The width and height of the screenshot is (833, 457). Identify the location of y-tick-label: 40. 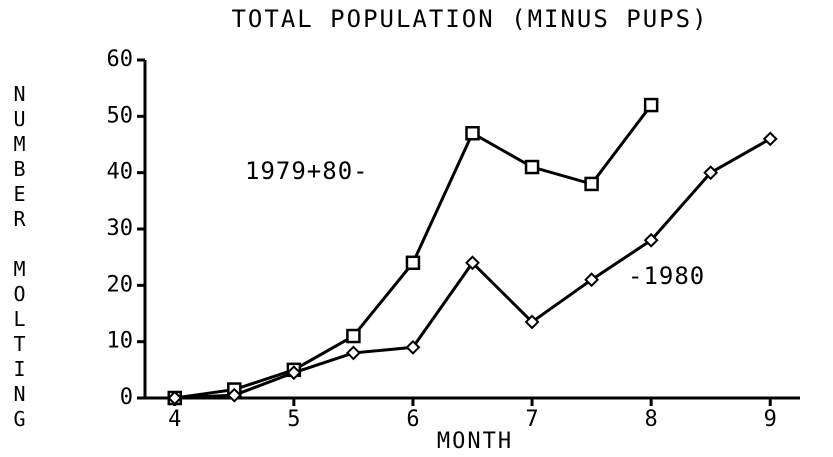
(120, 172).